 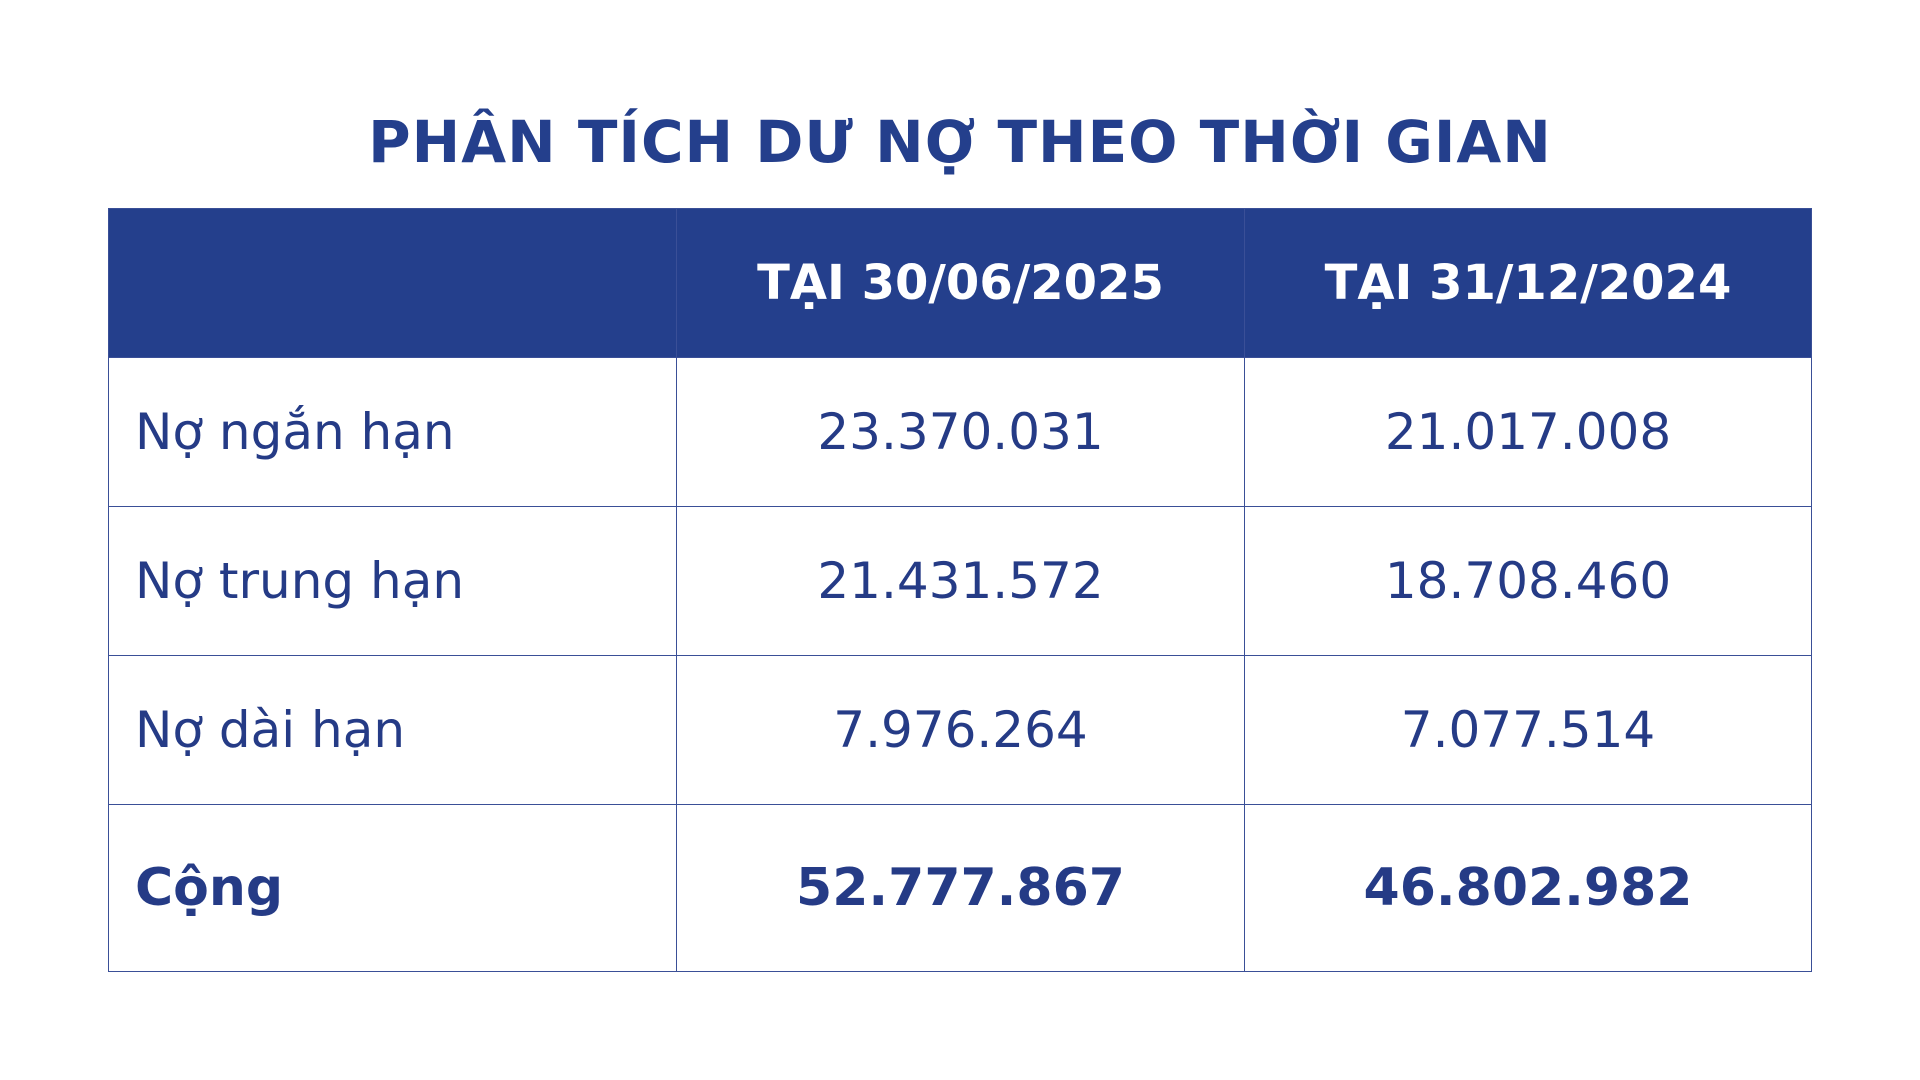 I want to click on row-label: Nợ ngắn hạn, so click(x=392, y=432).